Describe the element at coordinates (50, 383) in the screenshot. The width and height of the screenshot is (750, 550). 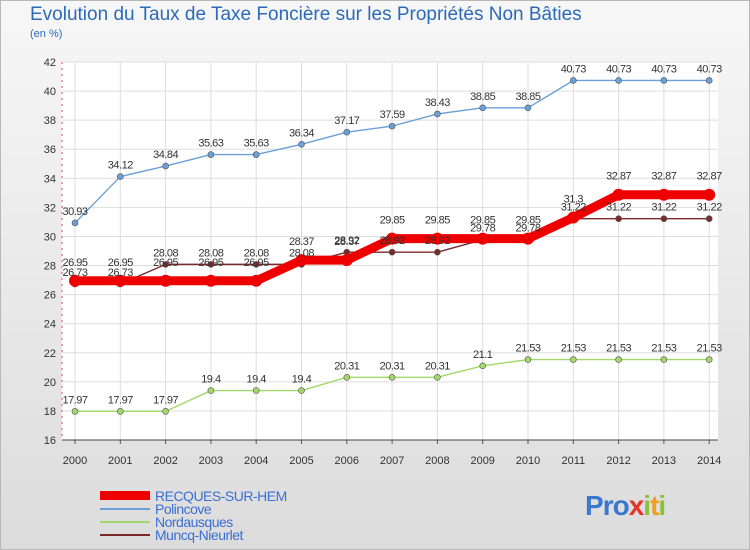
I see `y-tick-label: 20` at that location.